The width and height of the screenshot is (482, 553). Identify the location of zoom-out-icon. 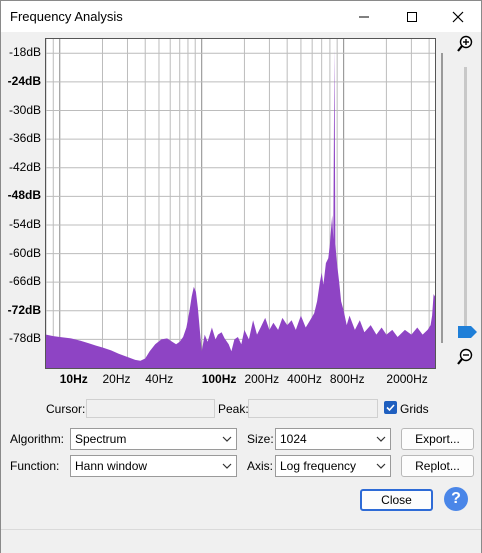
(465, 357).